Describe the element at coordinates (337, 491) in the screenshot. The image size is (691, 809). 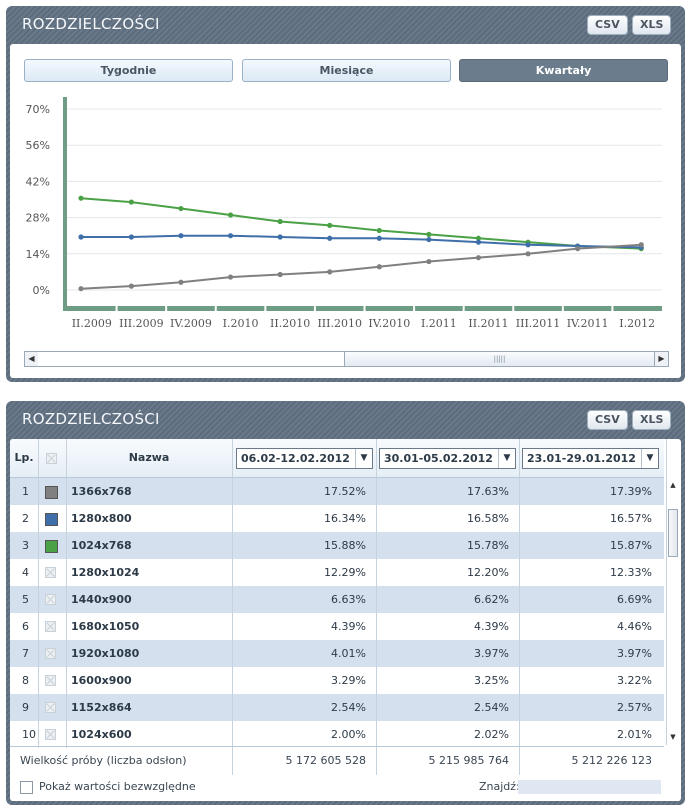
I see `table-row: 1 1366x768 17.52% 17.63% 17.39%` at that location.